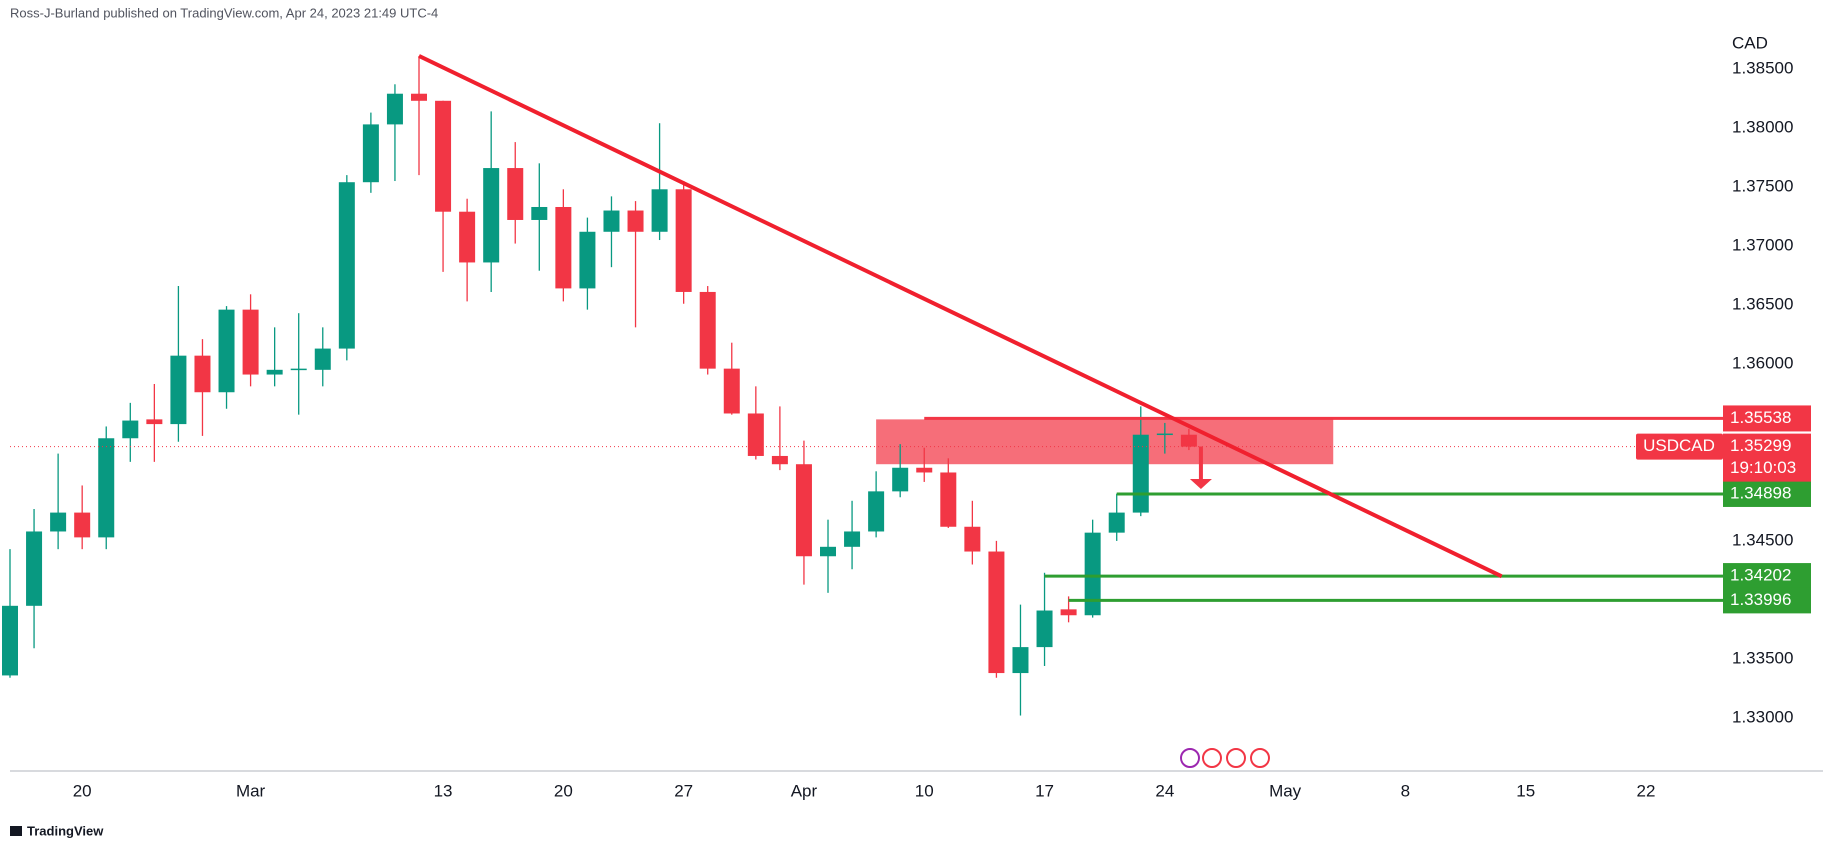 Image resolution: width=1834 pixels, height=850 pixels. I want to click on x-tick-label: 13, so click(443, 790).